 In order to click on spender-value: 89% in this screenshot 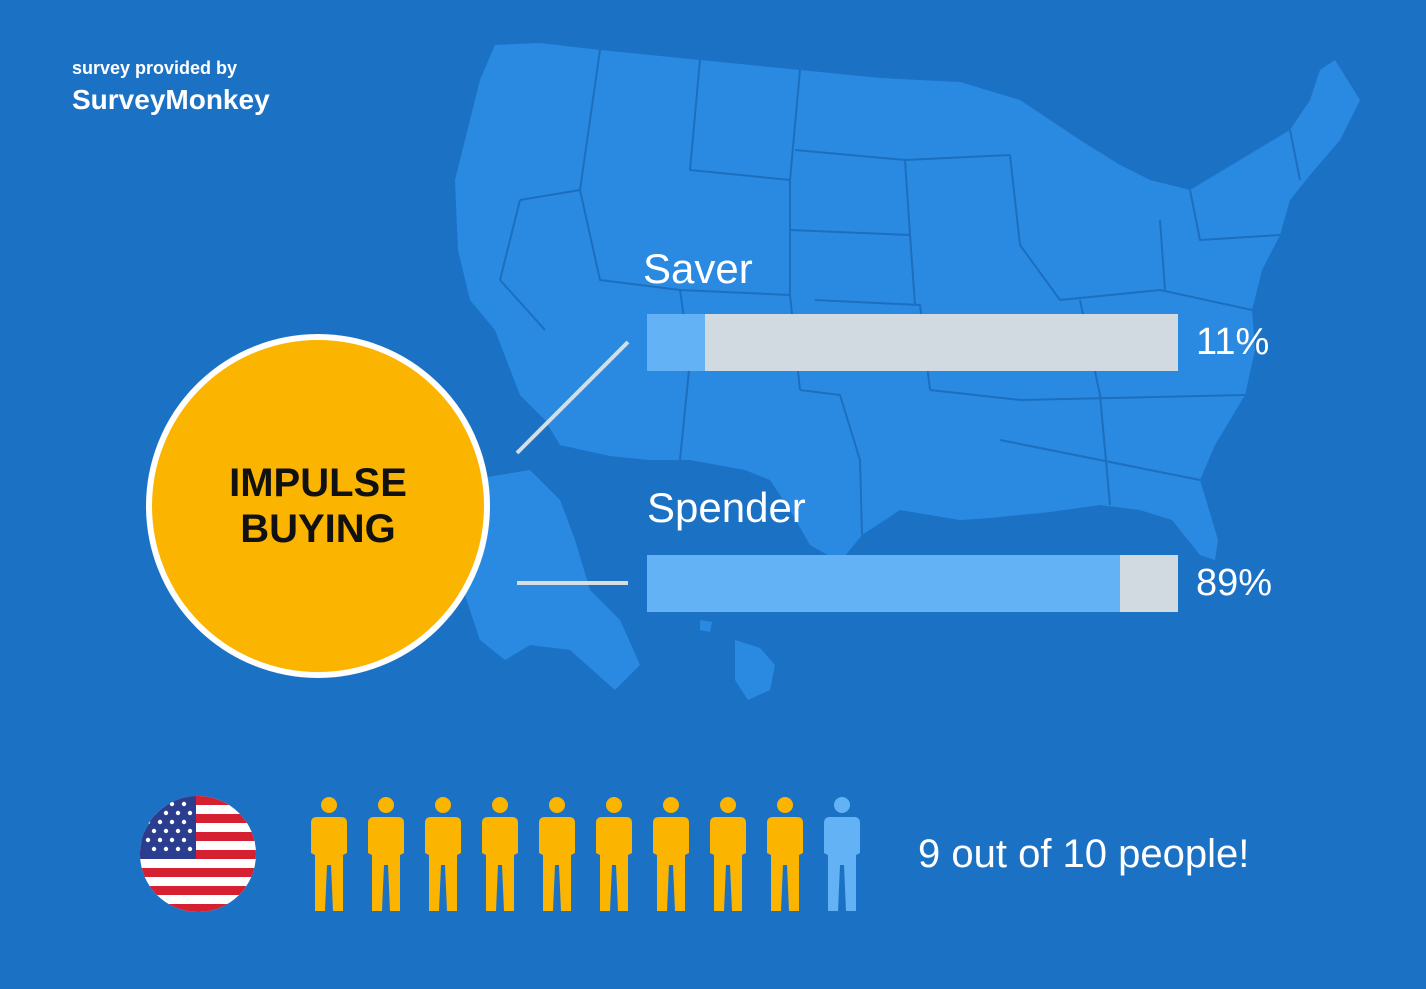, I will do `click(1234, 583)`.